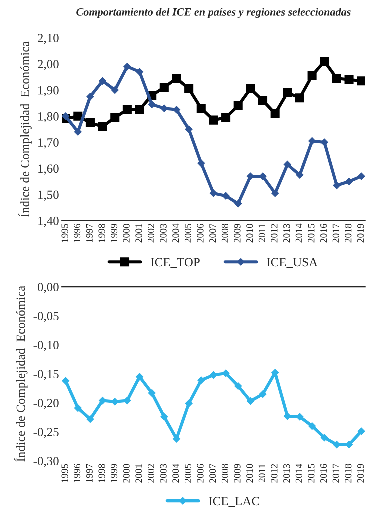 The image size is (372, 521). Describe the element at coordinates (48, 39) in the screenshot. I see `y-tick-label: 2,10` at that location.